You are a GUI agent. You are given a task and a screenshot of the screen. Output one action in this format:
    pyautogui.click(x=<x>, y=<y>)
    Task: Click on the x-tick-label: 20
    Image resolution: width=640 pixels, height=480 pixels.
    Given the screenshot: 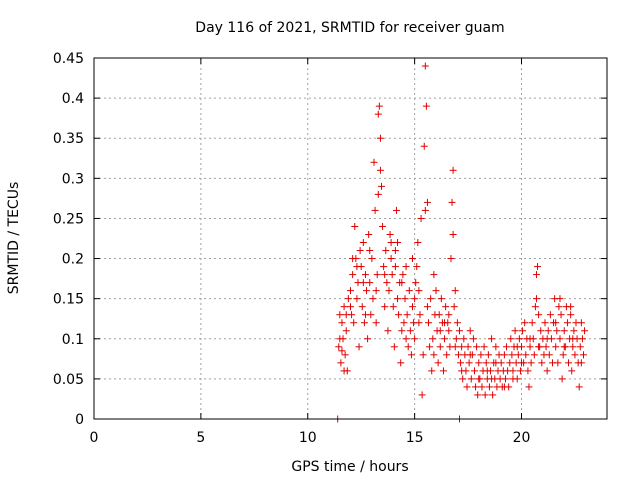 What is the action you would take?
    pyautogui.click(x=522, y=438)
    